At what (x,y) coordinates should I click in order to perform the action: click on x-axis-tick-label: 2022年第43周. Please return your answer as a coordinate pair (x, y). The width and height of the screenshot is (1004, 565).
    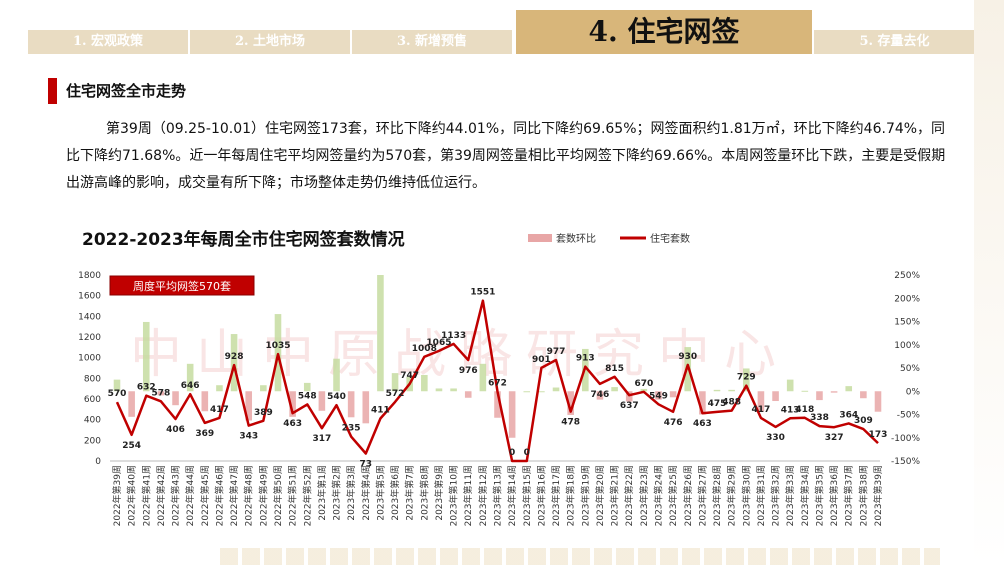
    Looking at the image, I should click on (176, 495).